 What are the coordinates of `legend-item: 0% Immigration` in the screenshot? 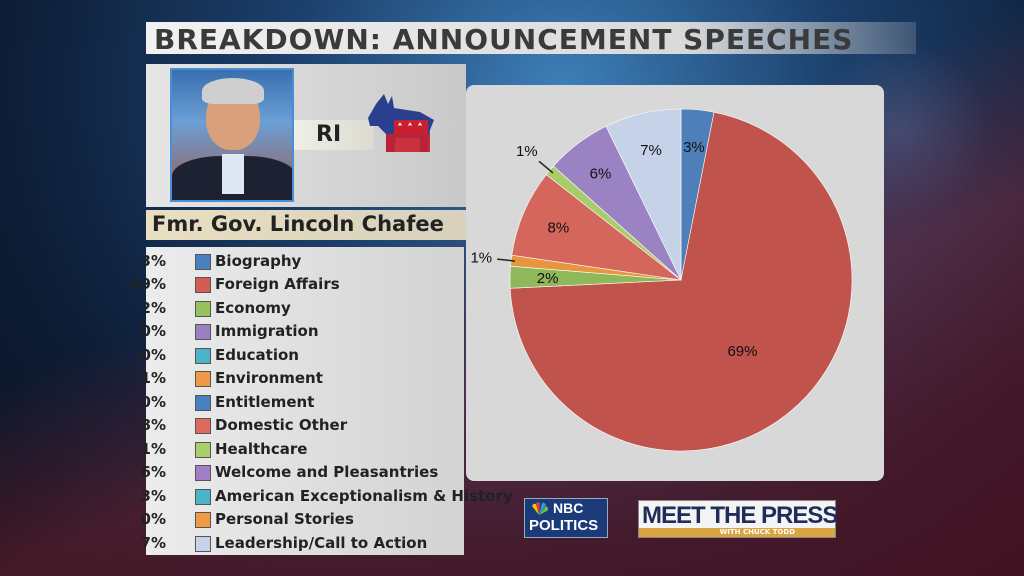 It's located at (302, 332).